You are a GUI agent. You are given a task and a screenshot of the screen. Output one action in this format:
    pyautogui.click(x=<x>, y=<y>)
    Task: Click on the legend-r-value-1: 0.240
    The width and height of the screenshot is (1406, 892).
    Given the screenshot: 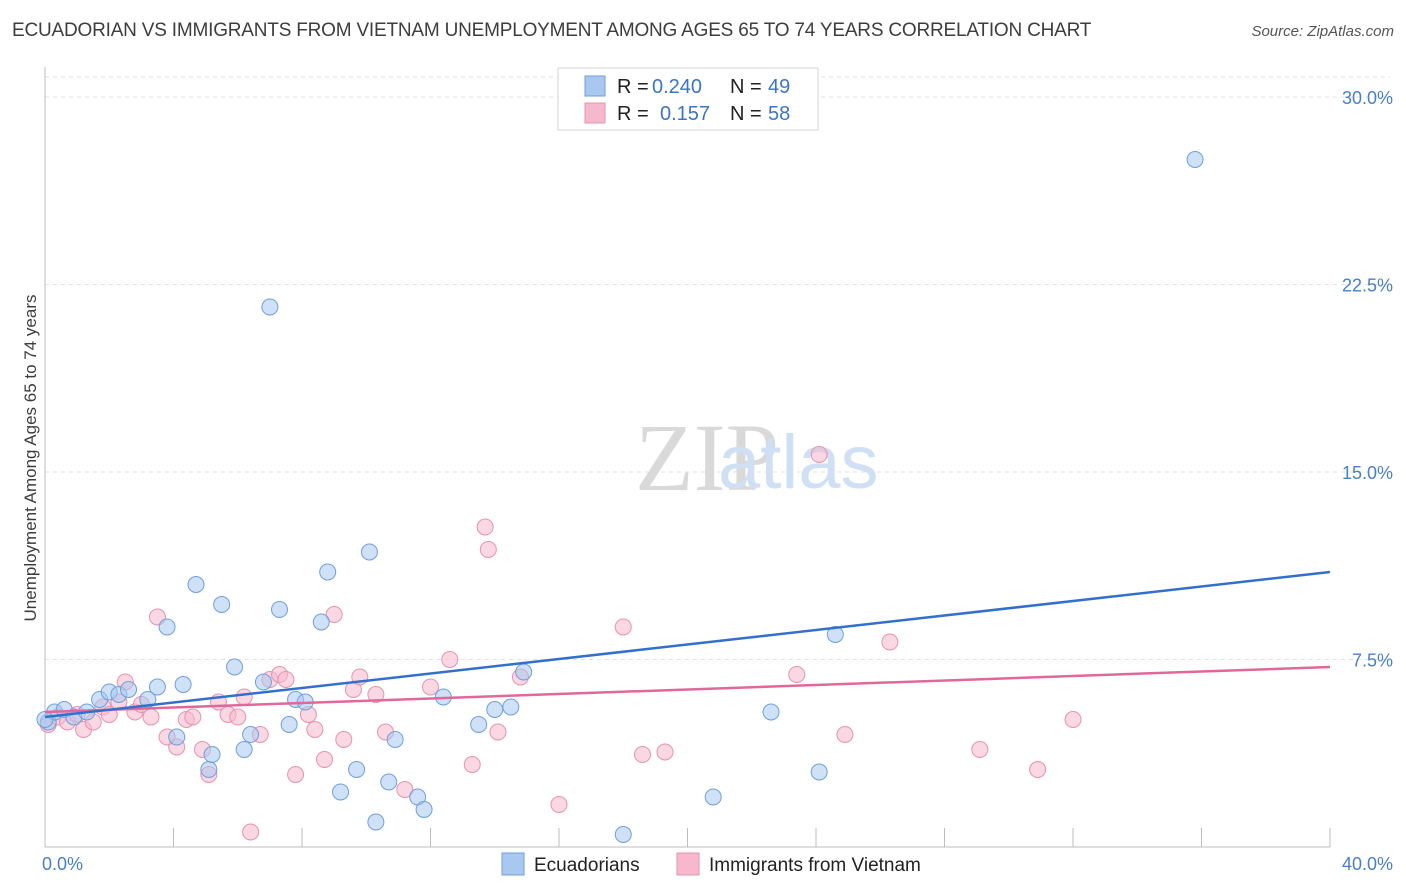 What is the action you would take?
    pyautogui.click(x=677, y=87)
    